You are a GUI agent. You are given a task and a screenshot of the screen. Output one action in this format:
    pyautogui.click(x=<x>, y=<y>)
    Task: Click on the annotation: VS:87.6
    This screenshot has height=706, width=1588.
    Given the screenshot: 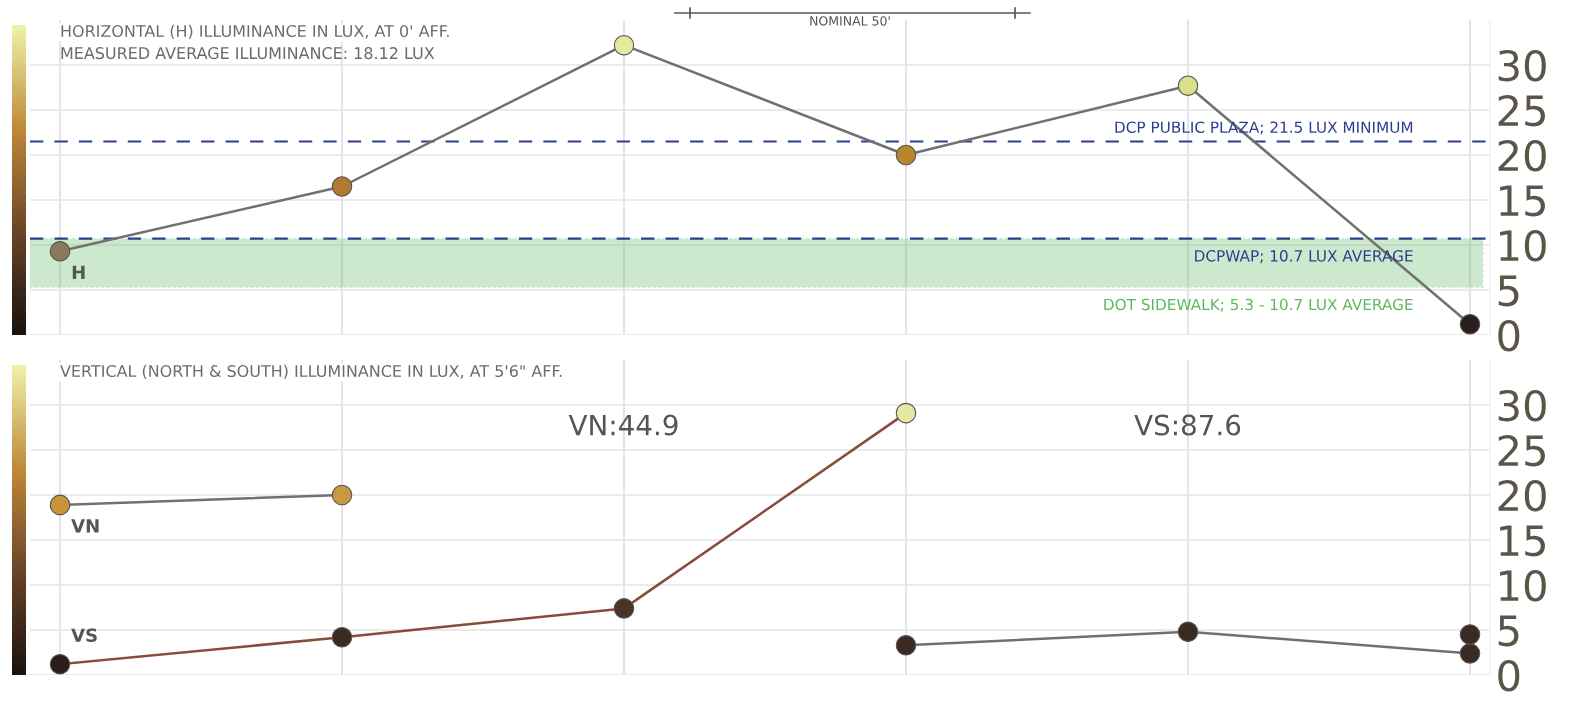 What is the action you would take?
    pyautogui.click(x=1187, y=425)
    